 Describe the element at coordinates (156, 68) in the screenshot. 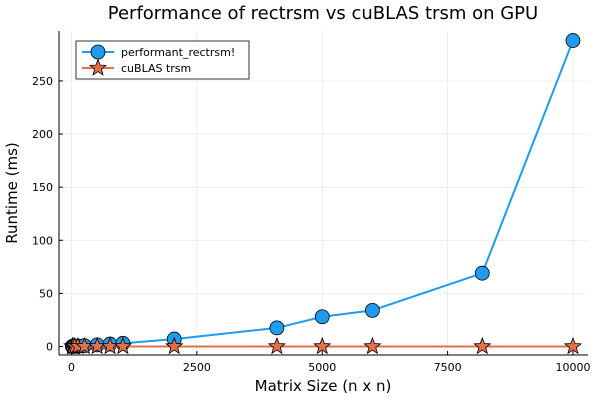

I see `legend-label: cuBLAS trsm` at that location.